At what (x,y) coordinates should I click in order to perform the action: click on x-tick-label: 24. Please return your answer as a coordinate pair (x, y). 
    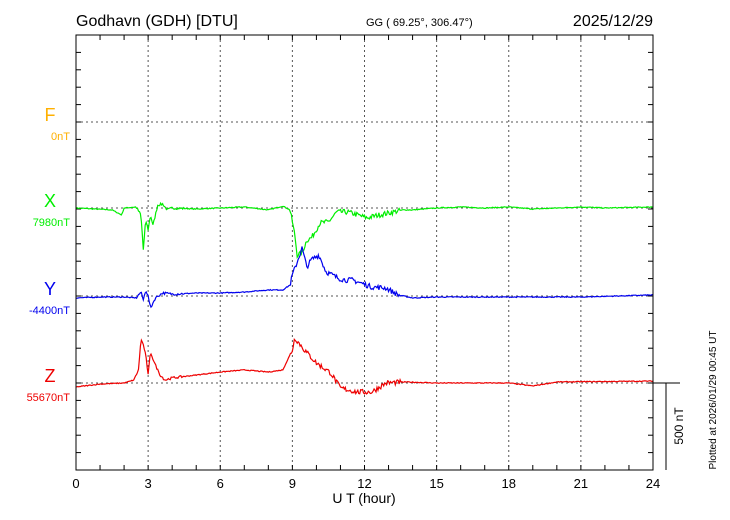
    Looking at the image, I should click on (653, 483).